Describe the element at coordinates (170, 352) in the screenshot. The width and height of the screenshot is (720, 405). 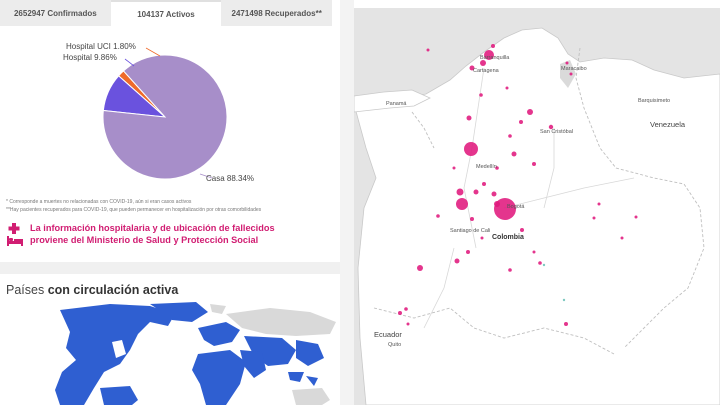
I see `world-circulation-map` at that location.